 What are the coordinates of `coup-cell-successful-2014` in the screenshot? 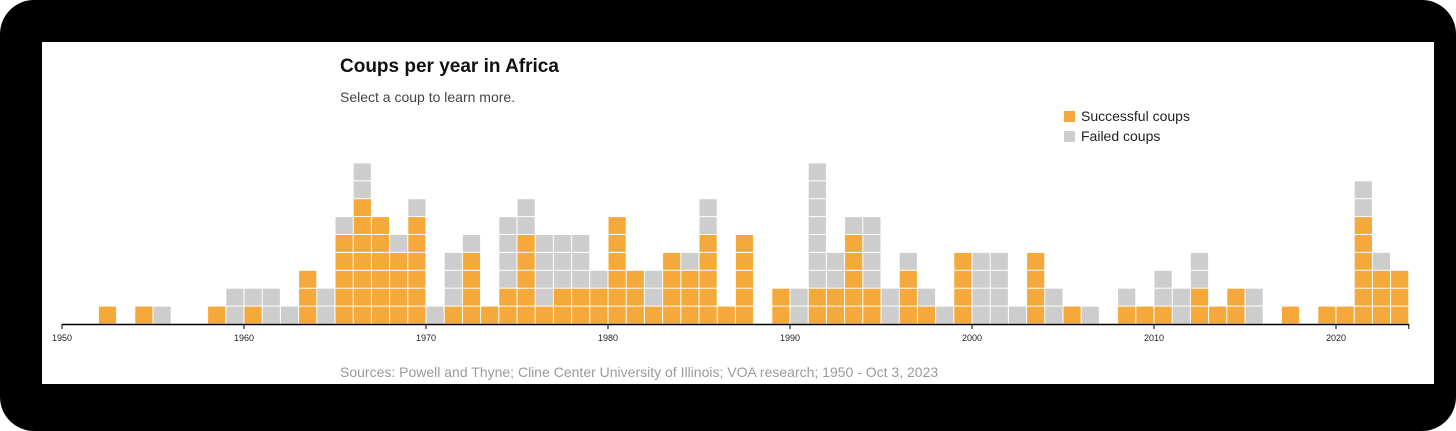 It's located at (1236, 315).